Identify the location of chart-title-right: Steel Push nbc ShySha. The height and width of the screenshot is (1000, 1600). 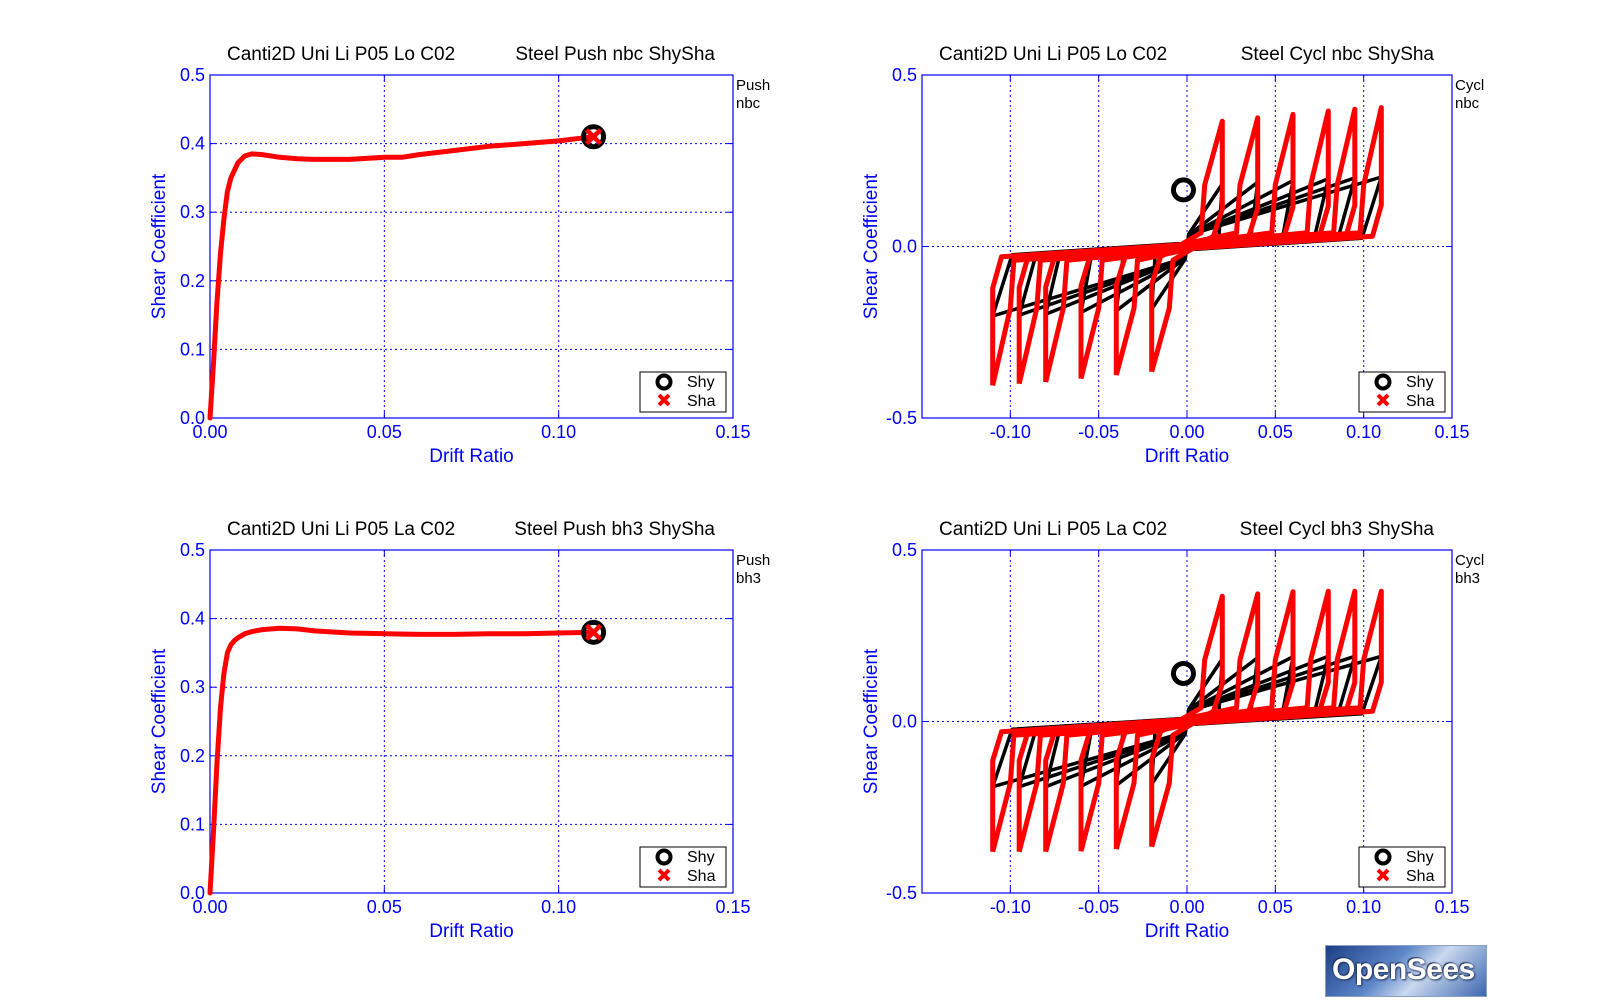
(615, 54).